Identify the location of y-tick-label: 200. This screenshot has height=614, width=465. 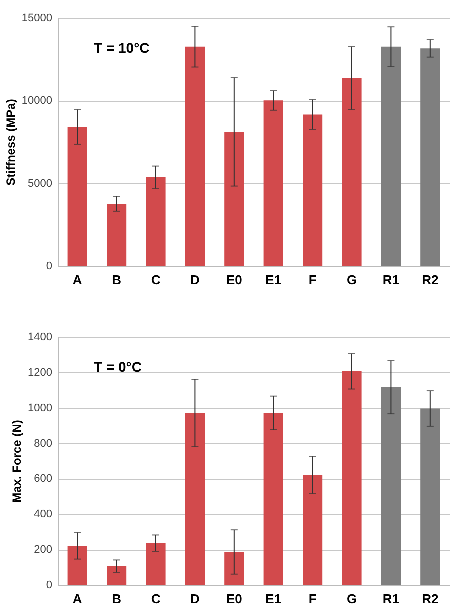
(43, 550).